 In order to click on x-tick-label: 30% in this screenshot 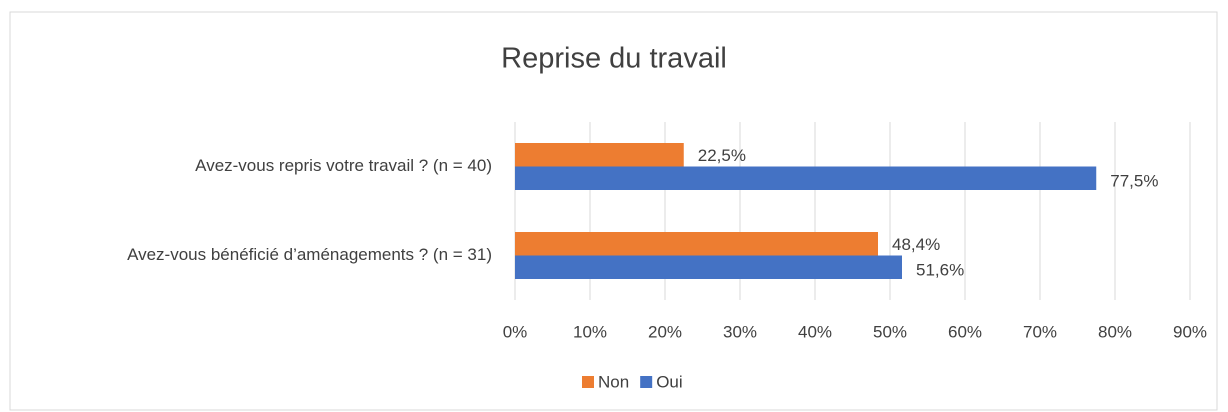, I will do `click(740, 331)`.